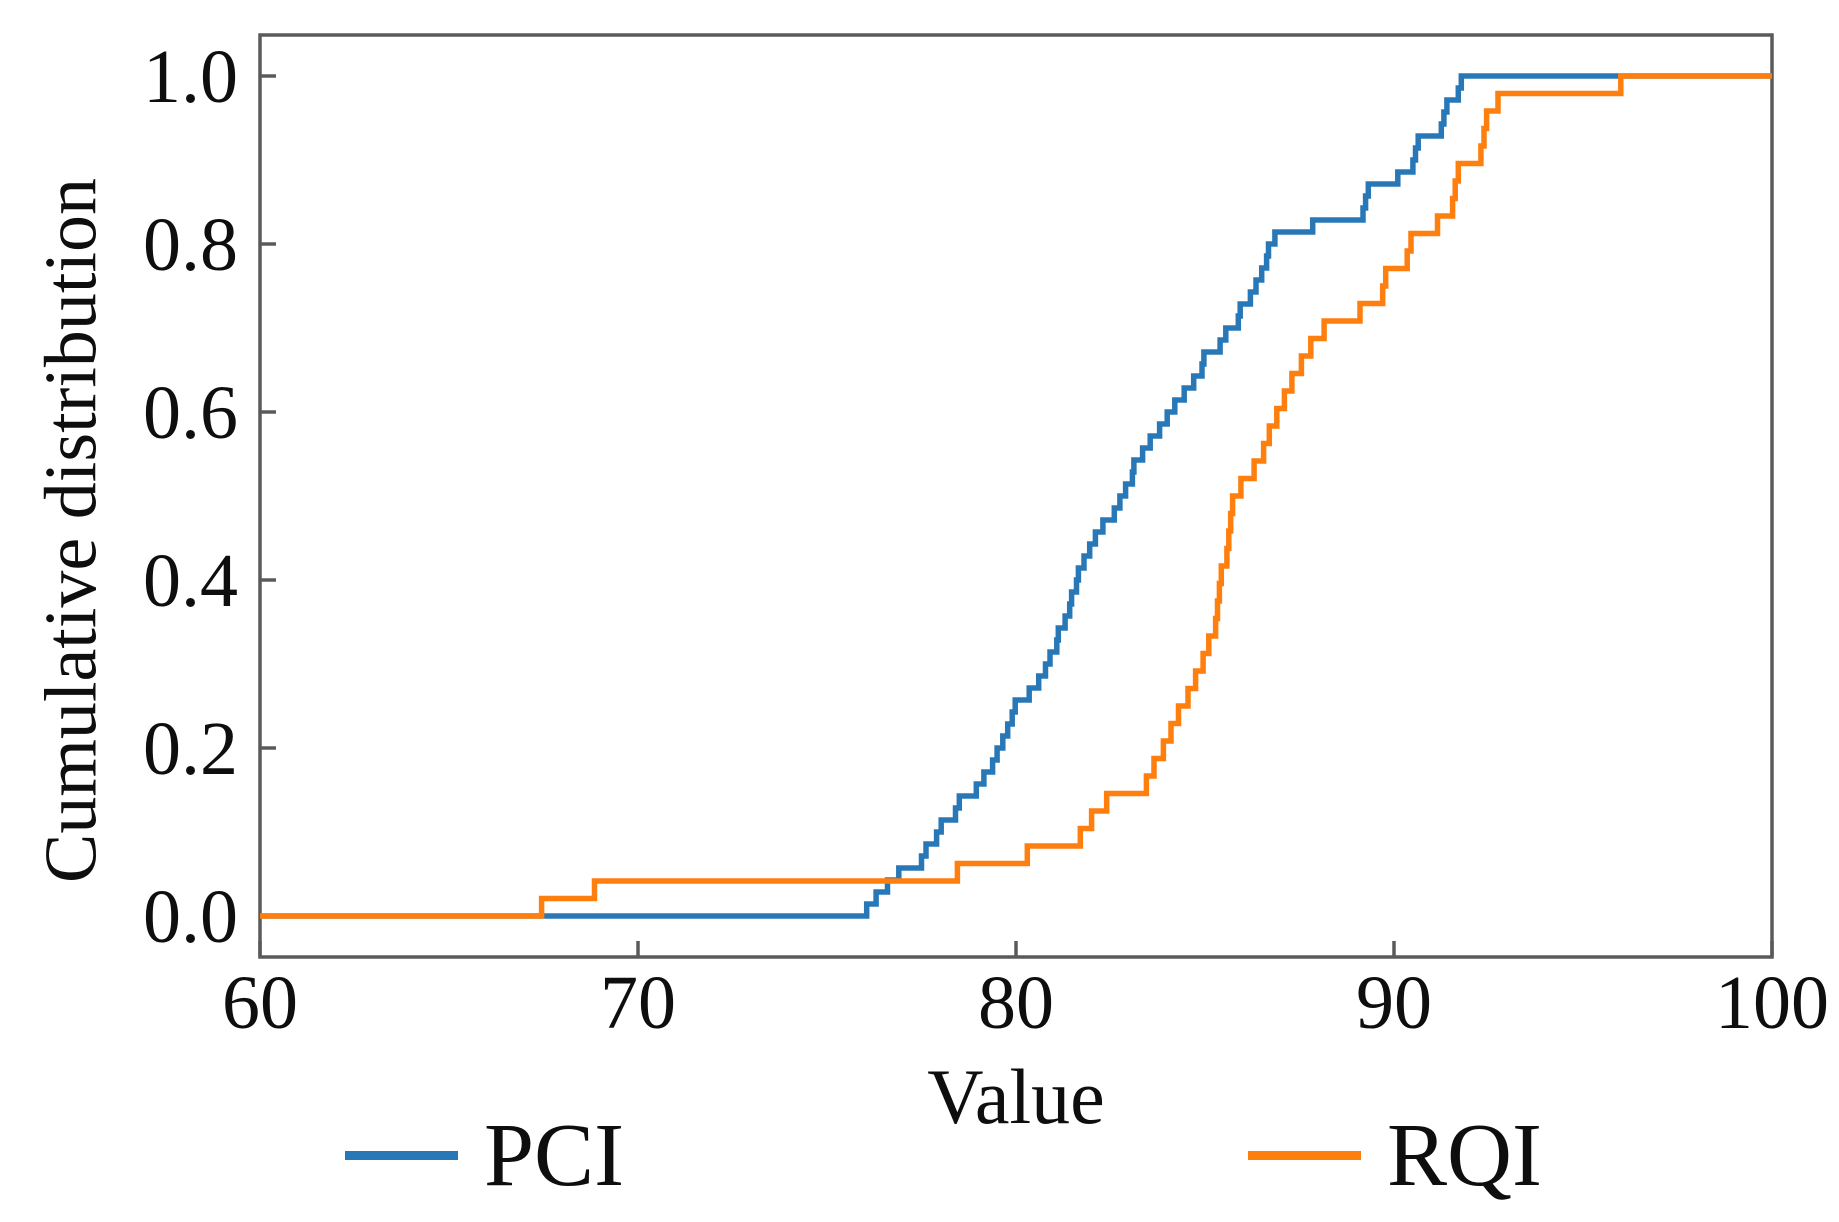 This screenshot has height=1222, width=1839. Describe the element at coordinates (190, 917) in the screenshot. I see `y-tick-label: 0.0` at that location.